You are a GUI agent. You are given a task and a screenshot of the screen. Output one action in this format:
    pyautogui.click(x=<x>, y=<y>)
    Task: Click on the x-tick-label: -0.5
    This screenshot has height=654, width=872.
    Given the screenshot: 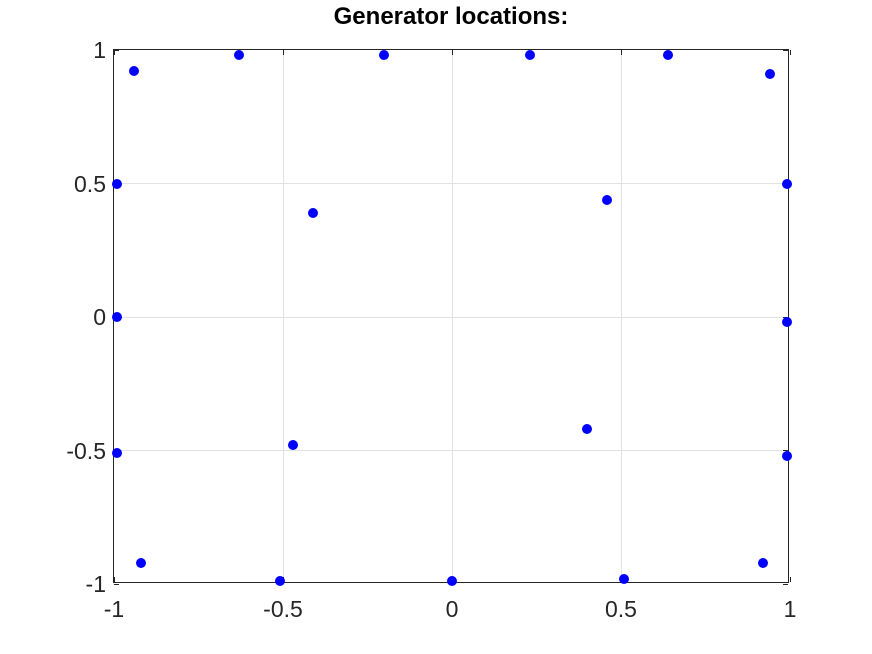 What is the action you would take?
    pyautogui.click(x=283, y=609)
    